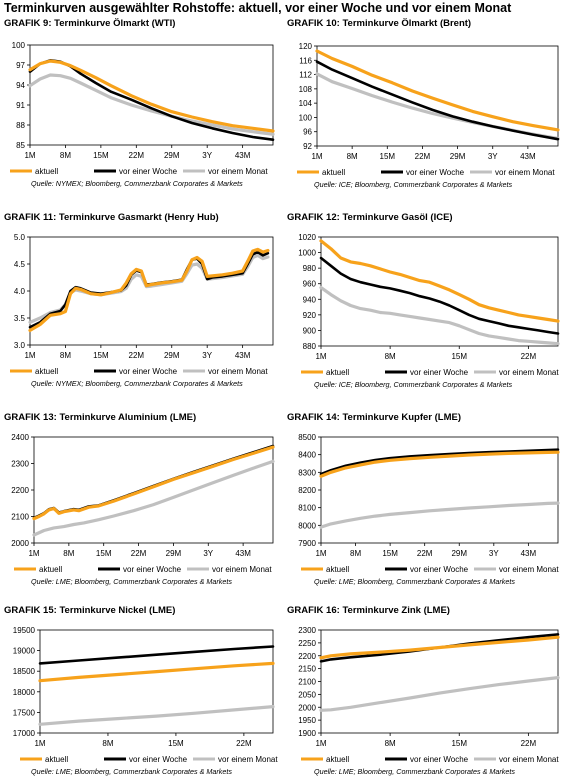 This screenshot has width=566, height=781. Describe the element at coordinates (20, 145) in the screenshot. I see `y-tick-label: 85` at that location.